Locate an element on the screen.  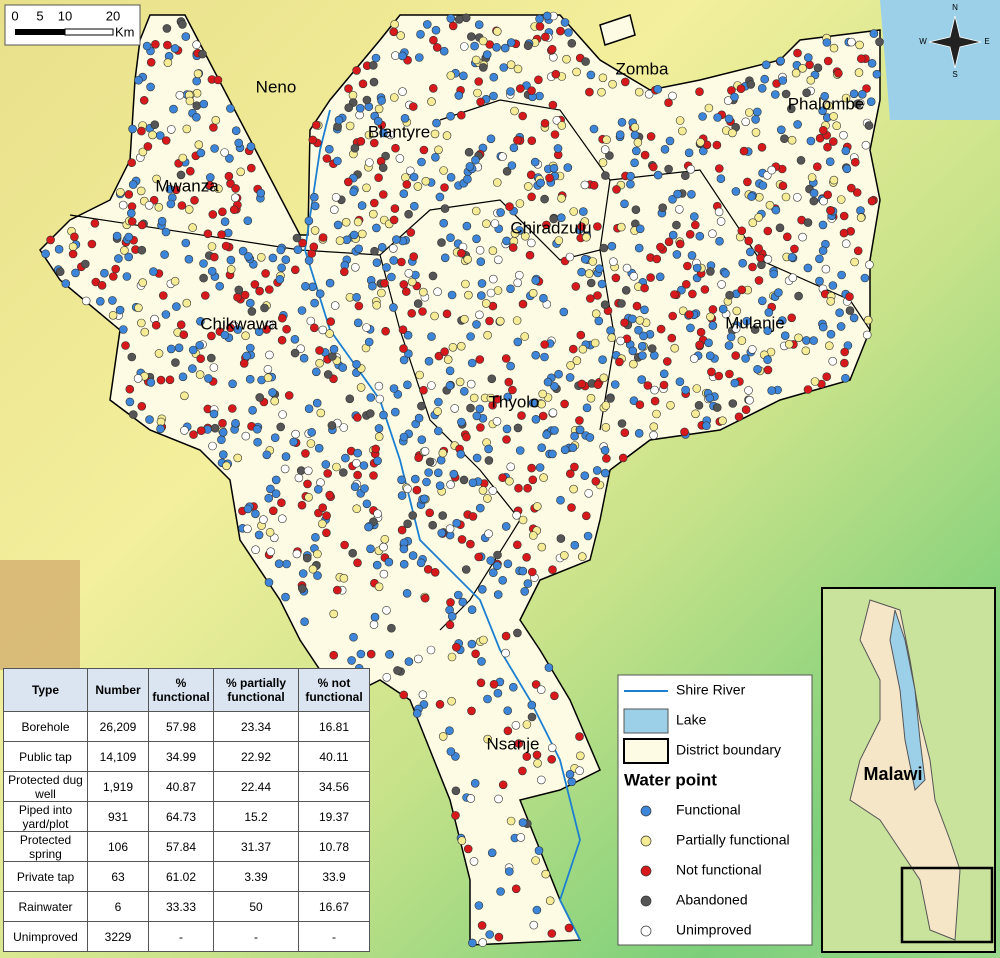
scale-unit: Km is located at coordinates (125, 31).